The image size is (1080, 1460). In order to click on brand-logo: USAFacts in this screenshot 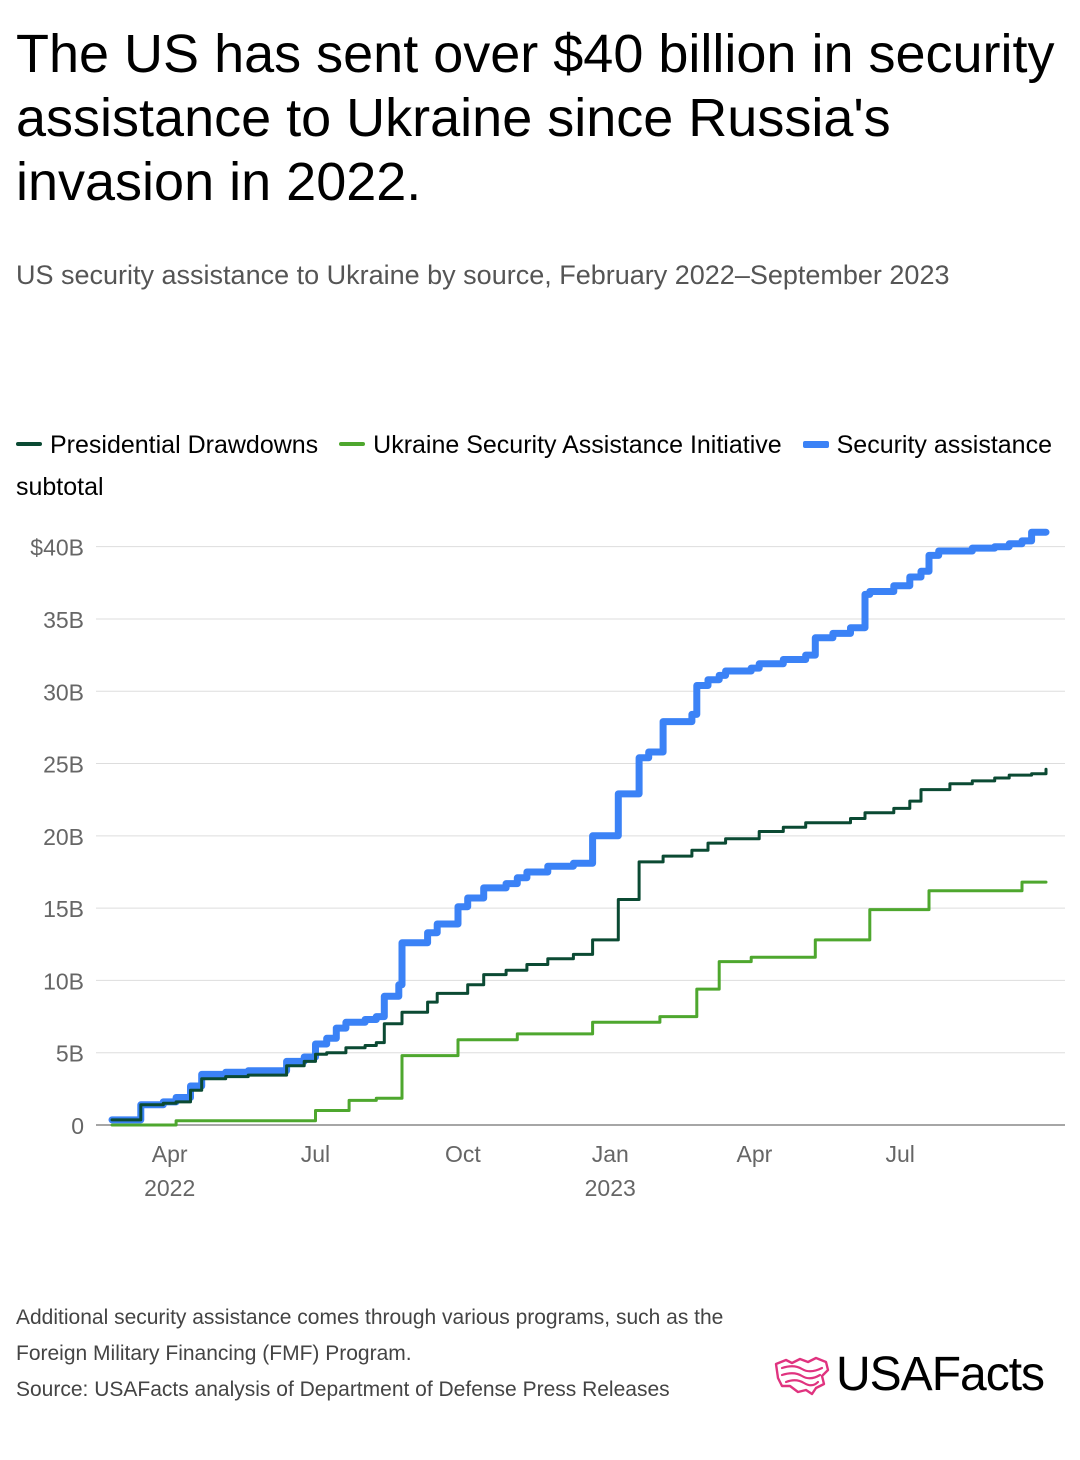, I will do `click(922, 1377)`.